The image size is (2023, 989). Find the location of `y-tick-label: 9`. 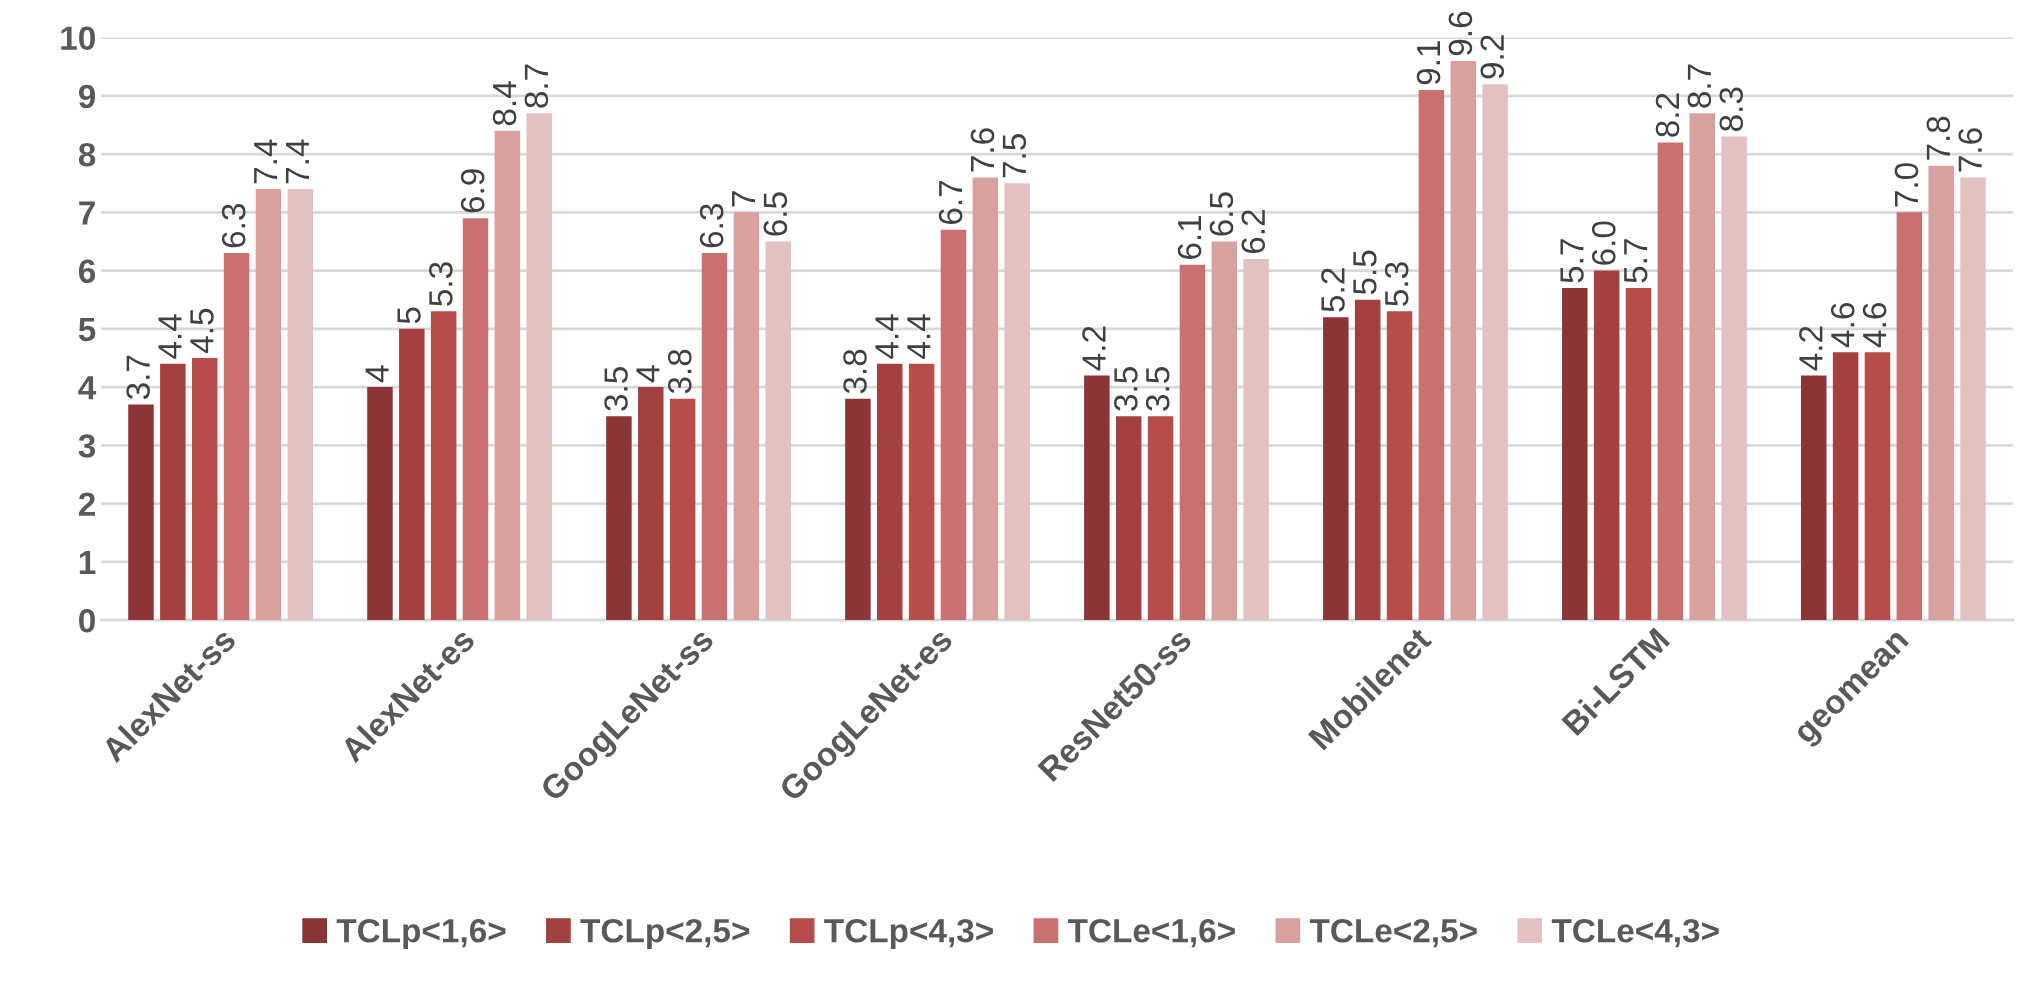

y-tick-label: 9 is located at coordinates (87, 96).